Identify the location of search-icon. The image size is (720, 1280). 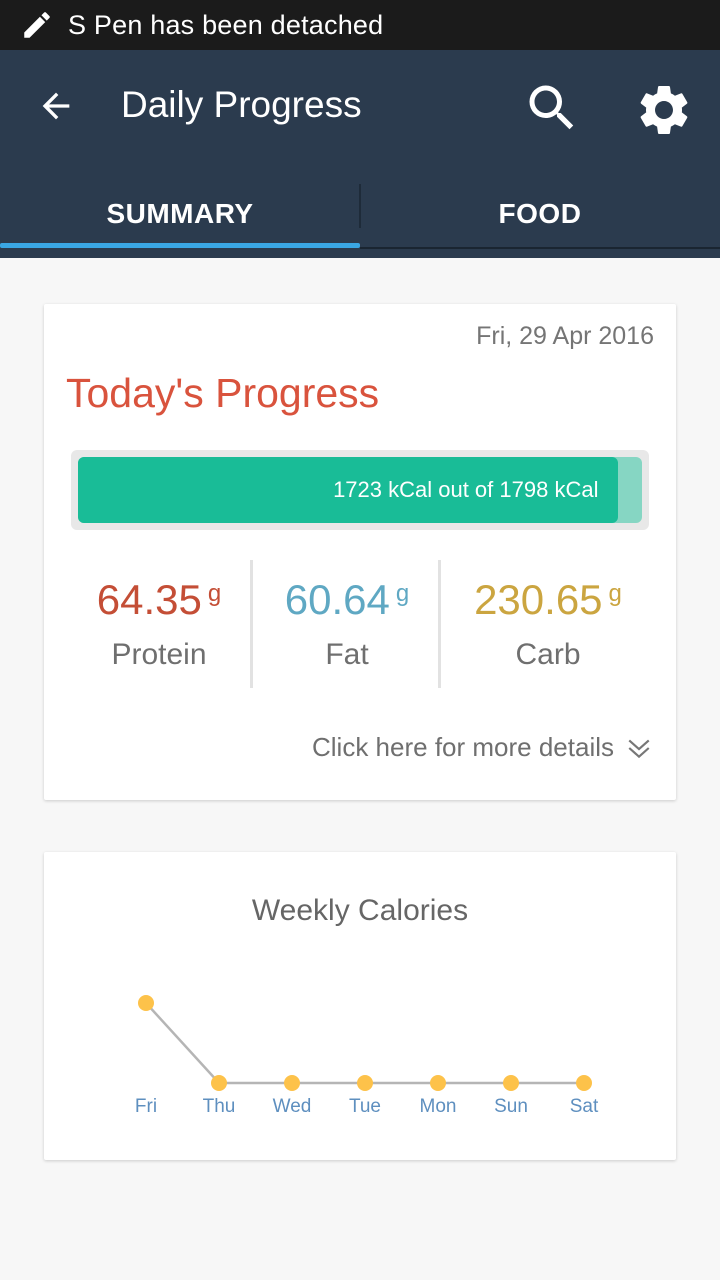
(552, 108).